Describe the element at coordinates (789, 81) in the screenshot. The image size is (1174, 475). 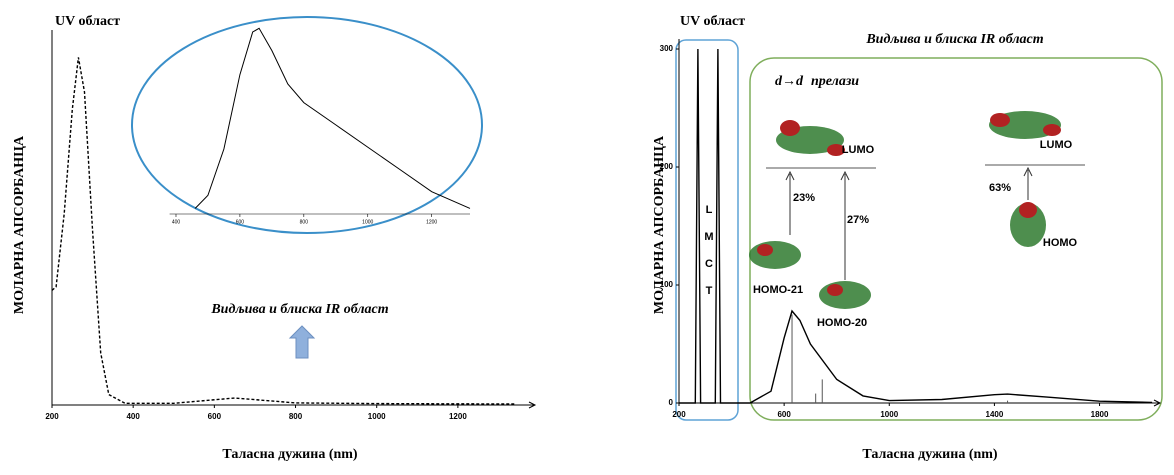
I see `annotation: d→d` at that location.